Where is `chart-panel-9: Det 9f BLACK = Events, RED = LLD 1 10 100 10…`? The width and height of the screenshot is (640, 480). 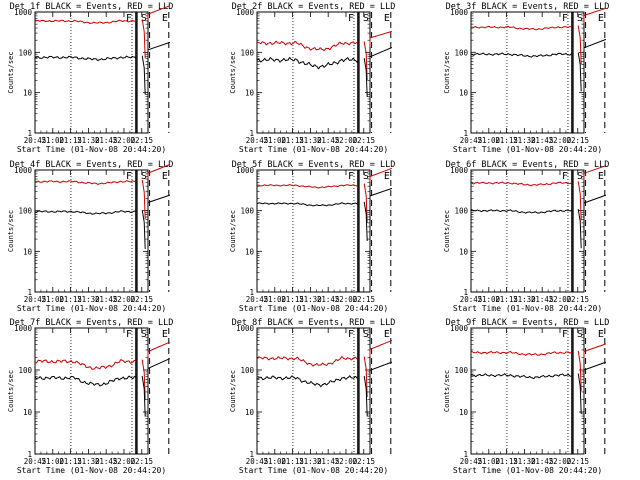
chart-panel-9: Det 9f BLACK = Events, RED = LLD 1 10 100 10… is located at coordinates (526, 396).